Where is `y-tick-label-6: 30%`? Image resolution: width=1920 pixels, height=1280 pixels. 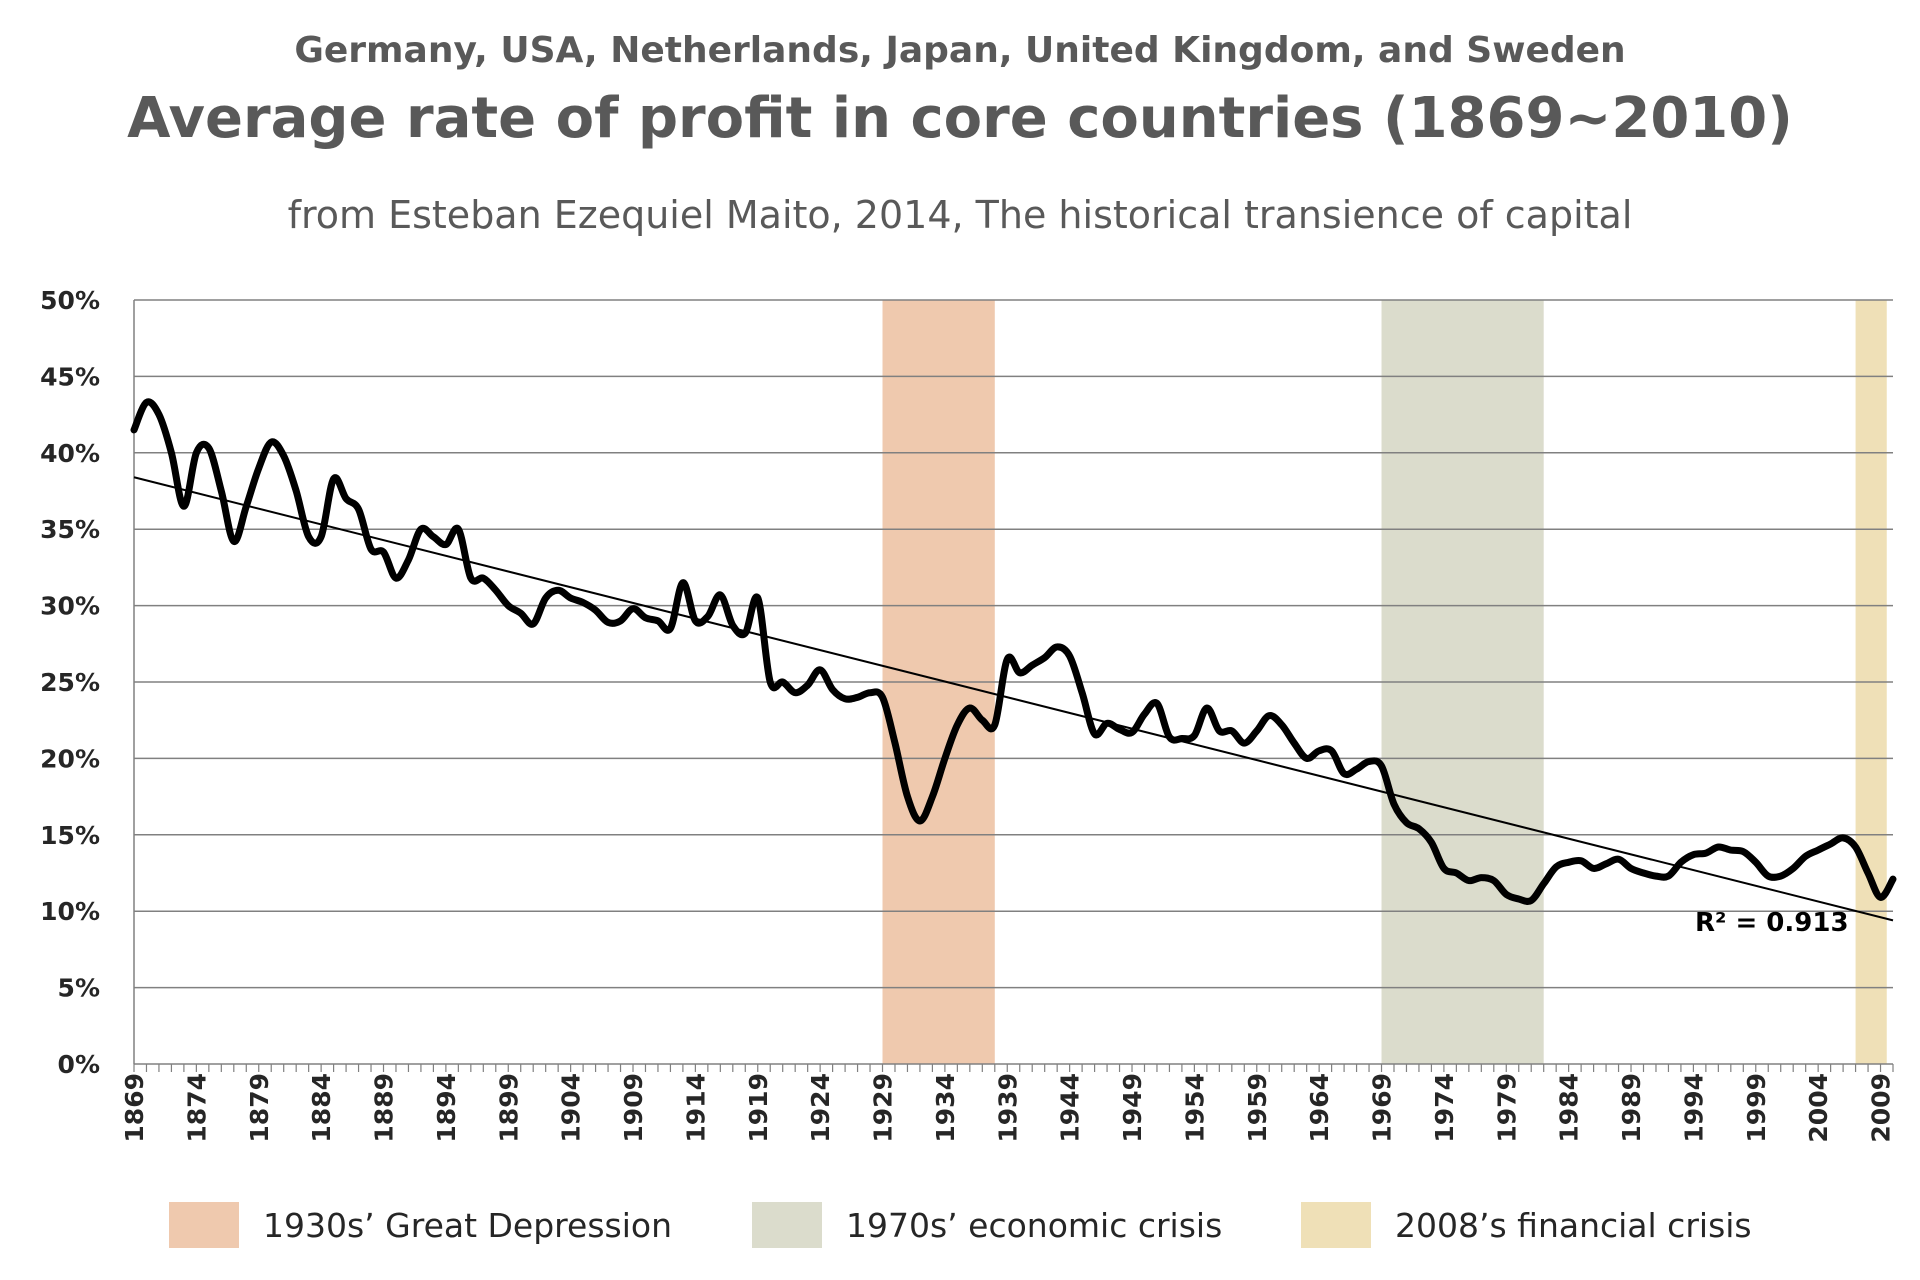
y-tick-label-6: 30% is located at coordinates (70, 606).